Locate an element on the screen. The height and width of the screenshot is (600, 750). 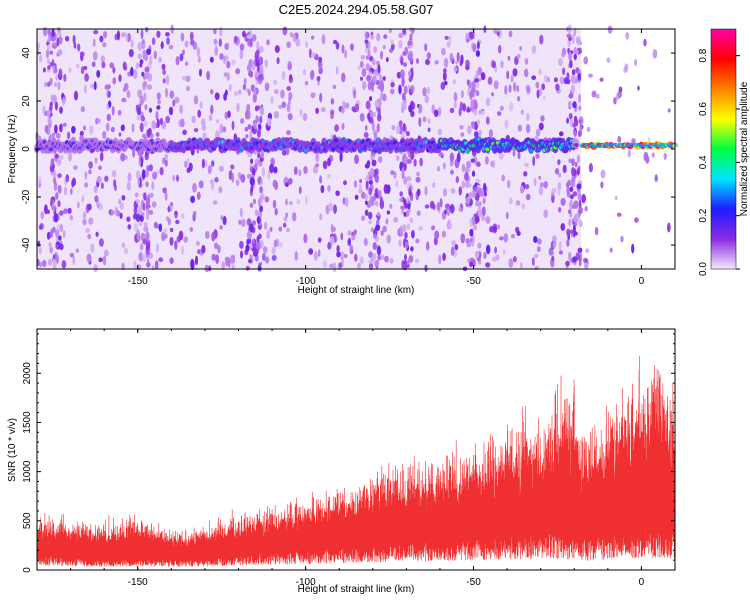
y-tick-label: 0 is located at coordinates (27, 570).